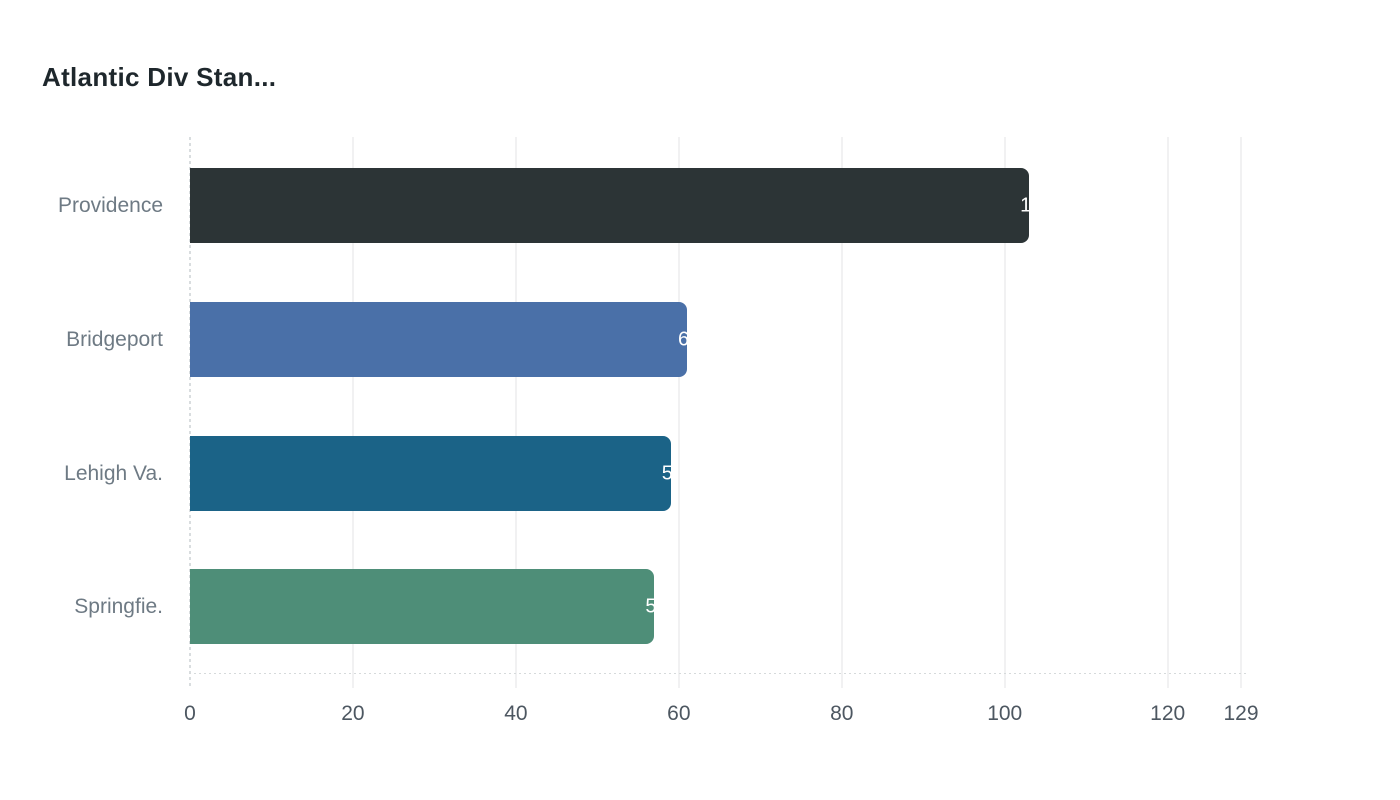 The height and width of the screenshot is (800, 1400). Describe the element at coordinates (1168, 713) in the screenshot. I see `x-tick-label-120: 120` at that location.